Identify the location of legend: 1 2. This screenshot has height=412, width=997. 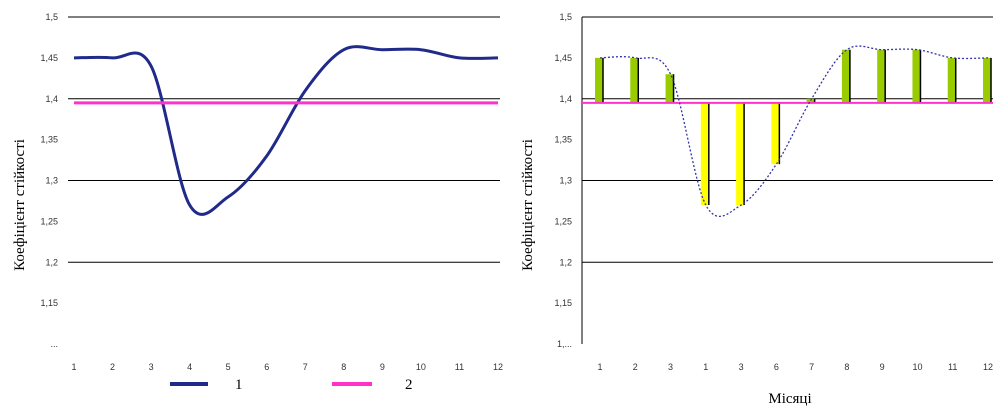
(291, 385).